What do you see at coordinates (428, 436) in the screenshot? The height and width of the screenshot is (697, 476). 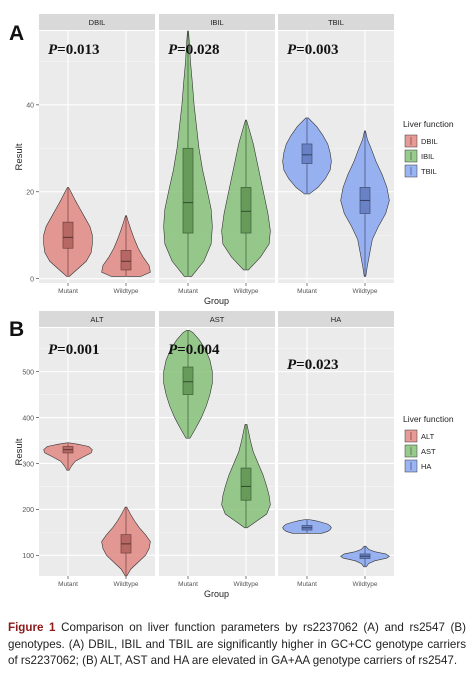 I see `legend-entry-alt: ALT` at bounding box center [428, 436].